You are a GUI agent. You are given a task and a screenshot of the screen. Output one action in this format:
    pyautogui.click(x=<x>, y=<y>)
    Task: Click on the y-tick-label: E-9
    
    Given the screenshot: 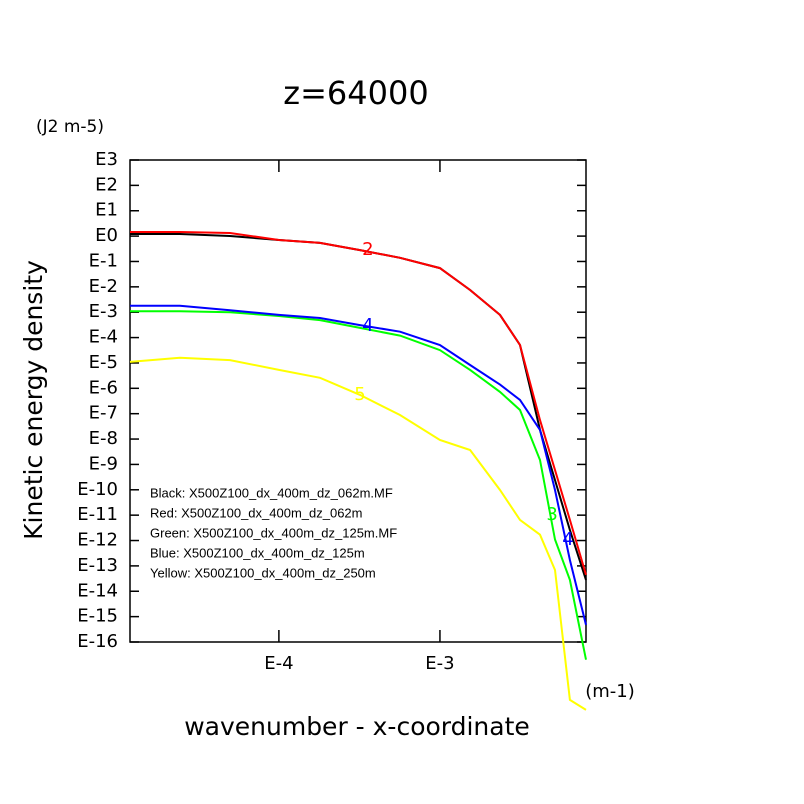 What is the action you would take?
    pyautogui.click(x=103, y=463)
    